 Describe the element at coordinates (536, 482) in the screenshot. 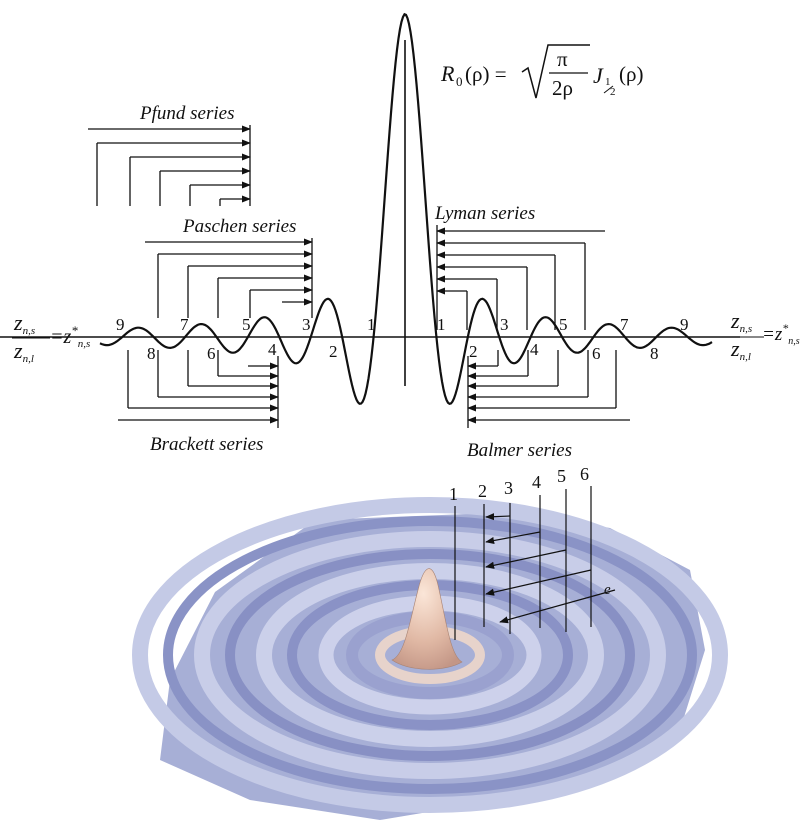

I see `ring-label: 4` at that location.